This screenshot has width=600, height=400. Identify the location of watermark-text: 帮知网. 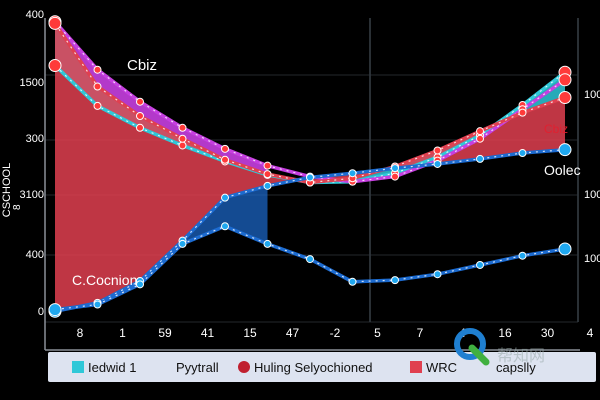
(521, 355).